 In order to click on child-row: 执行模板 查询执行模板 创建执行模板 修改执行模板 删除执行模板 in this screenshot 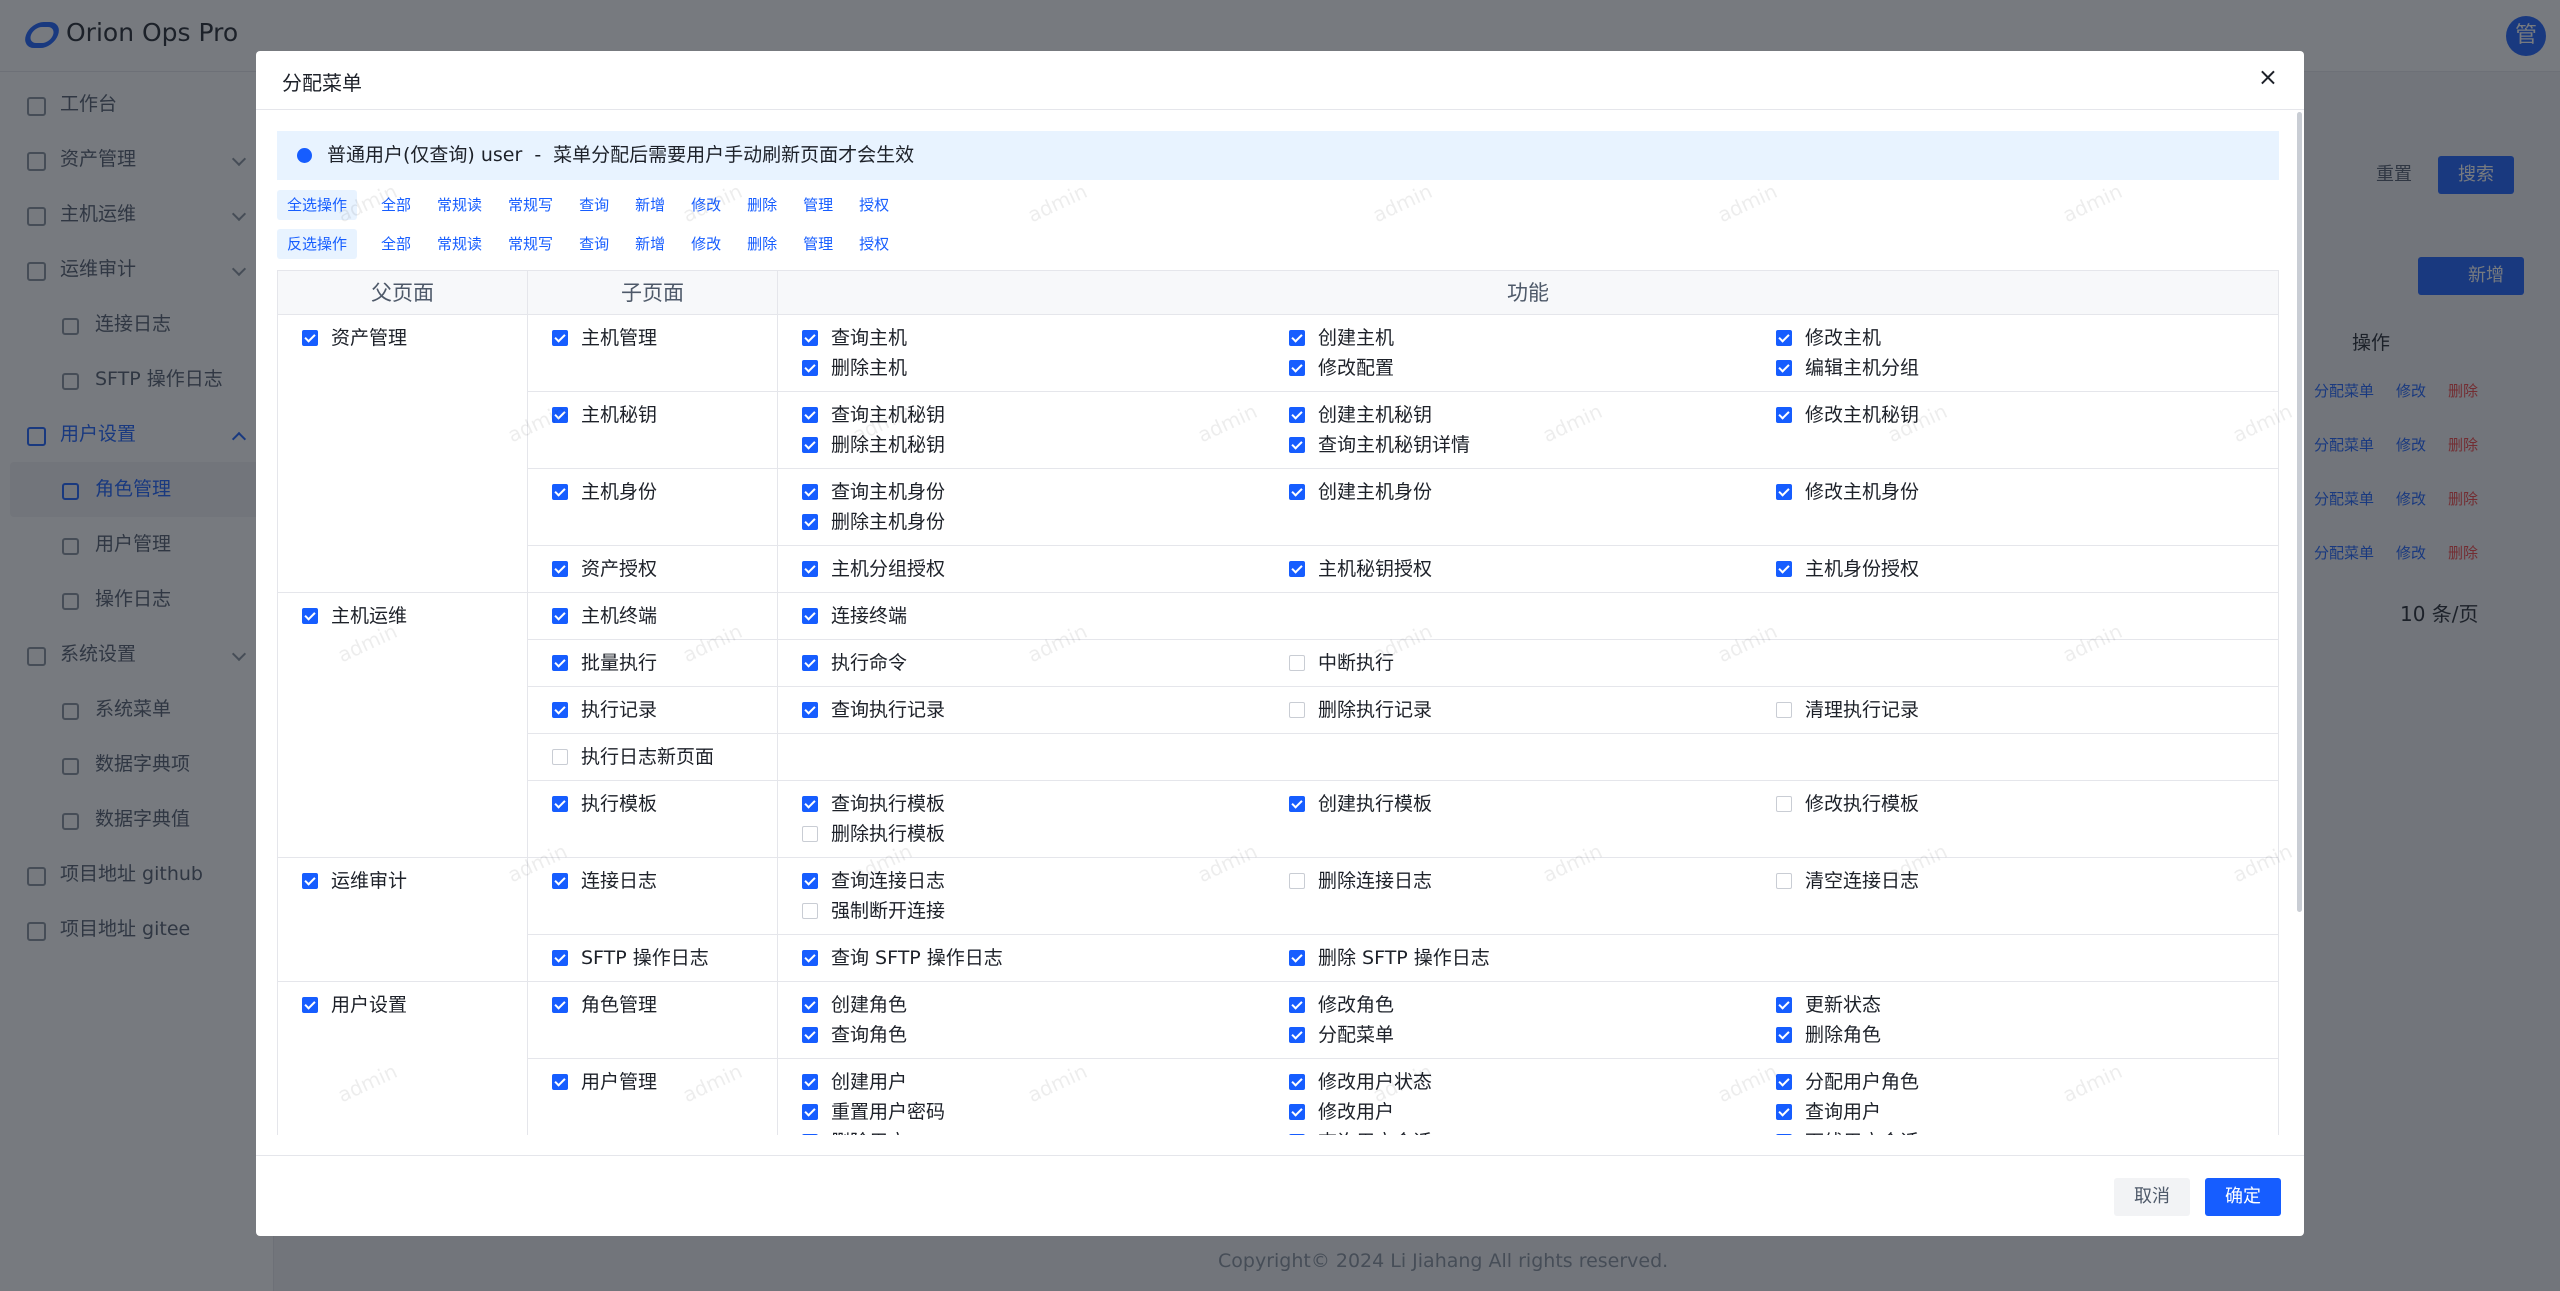, I will do `click(1403, 819)`.